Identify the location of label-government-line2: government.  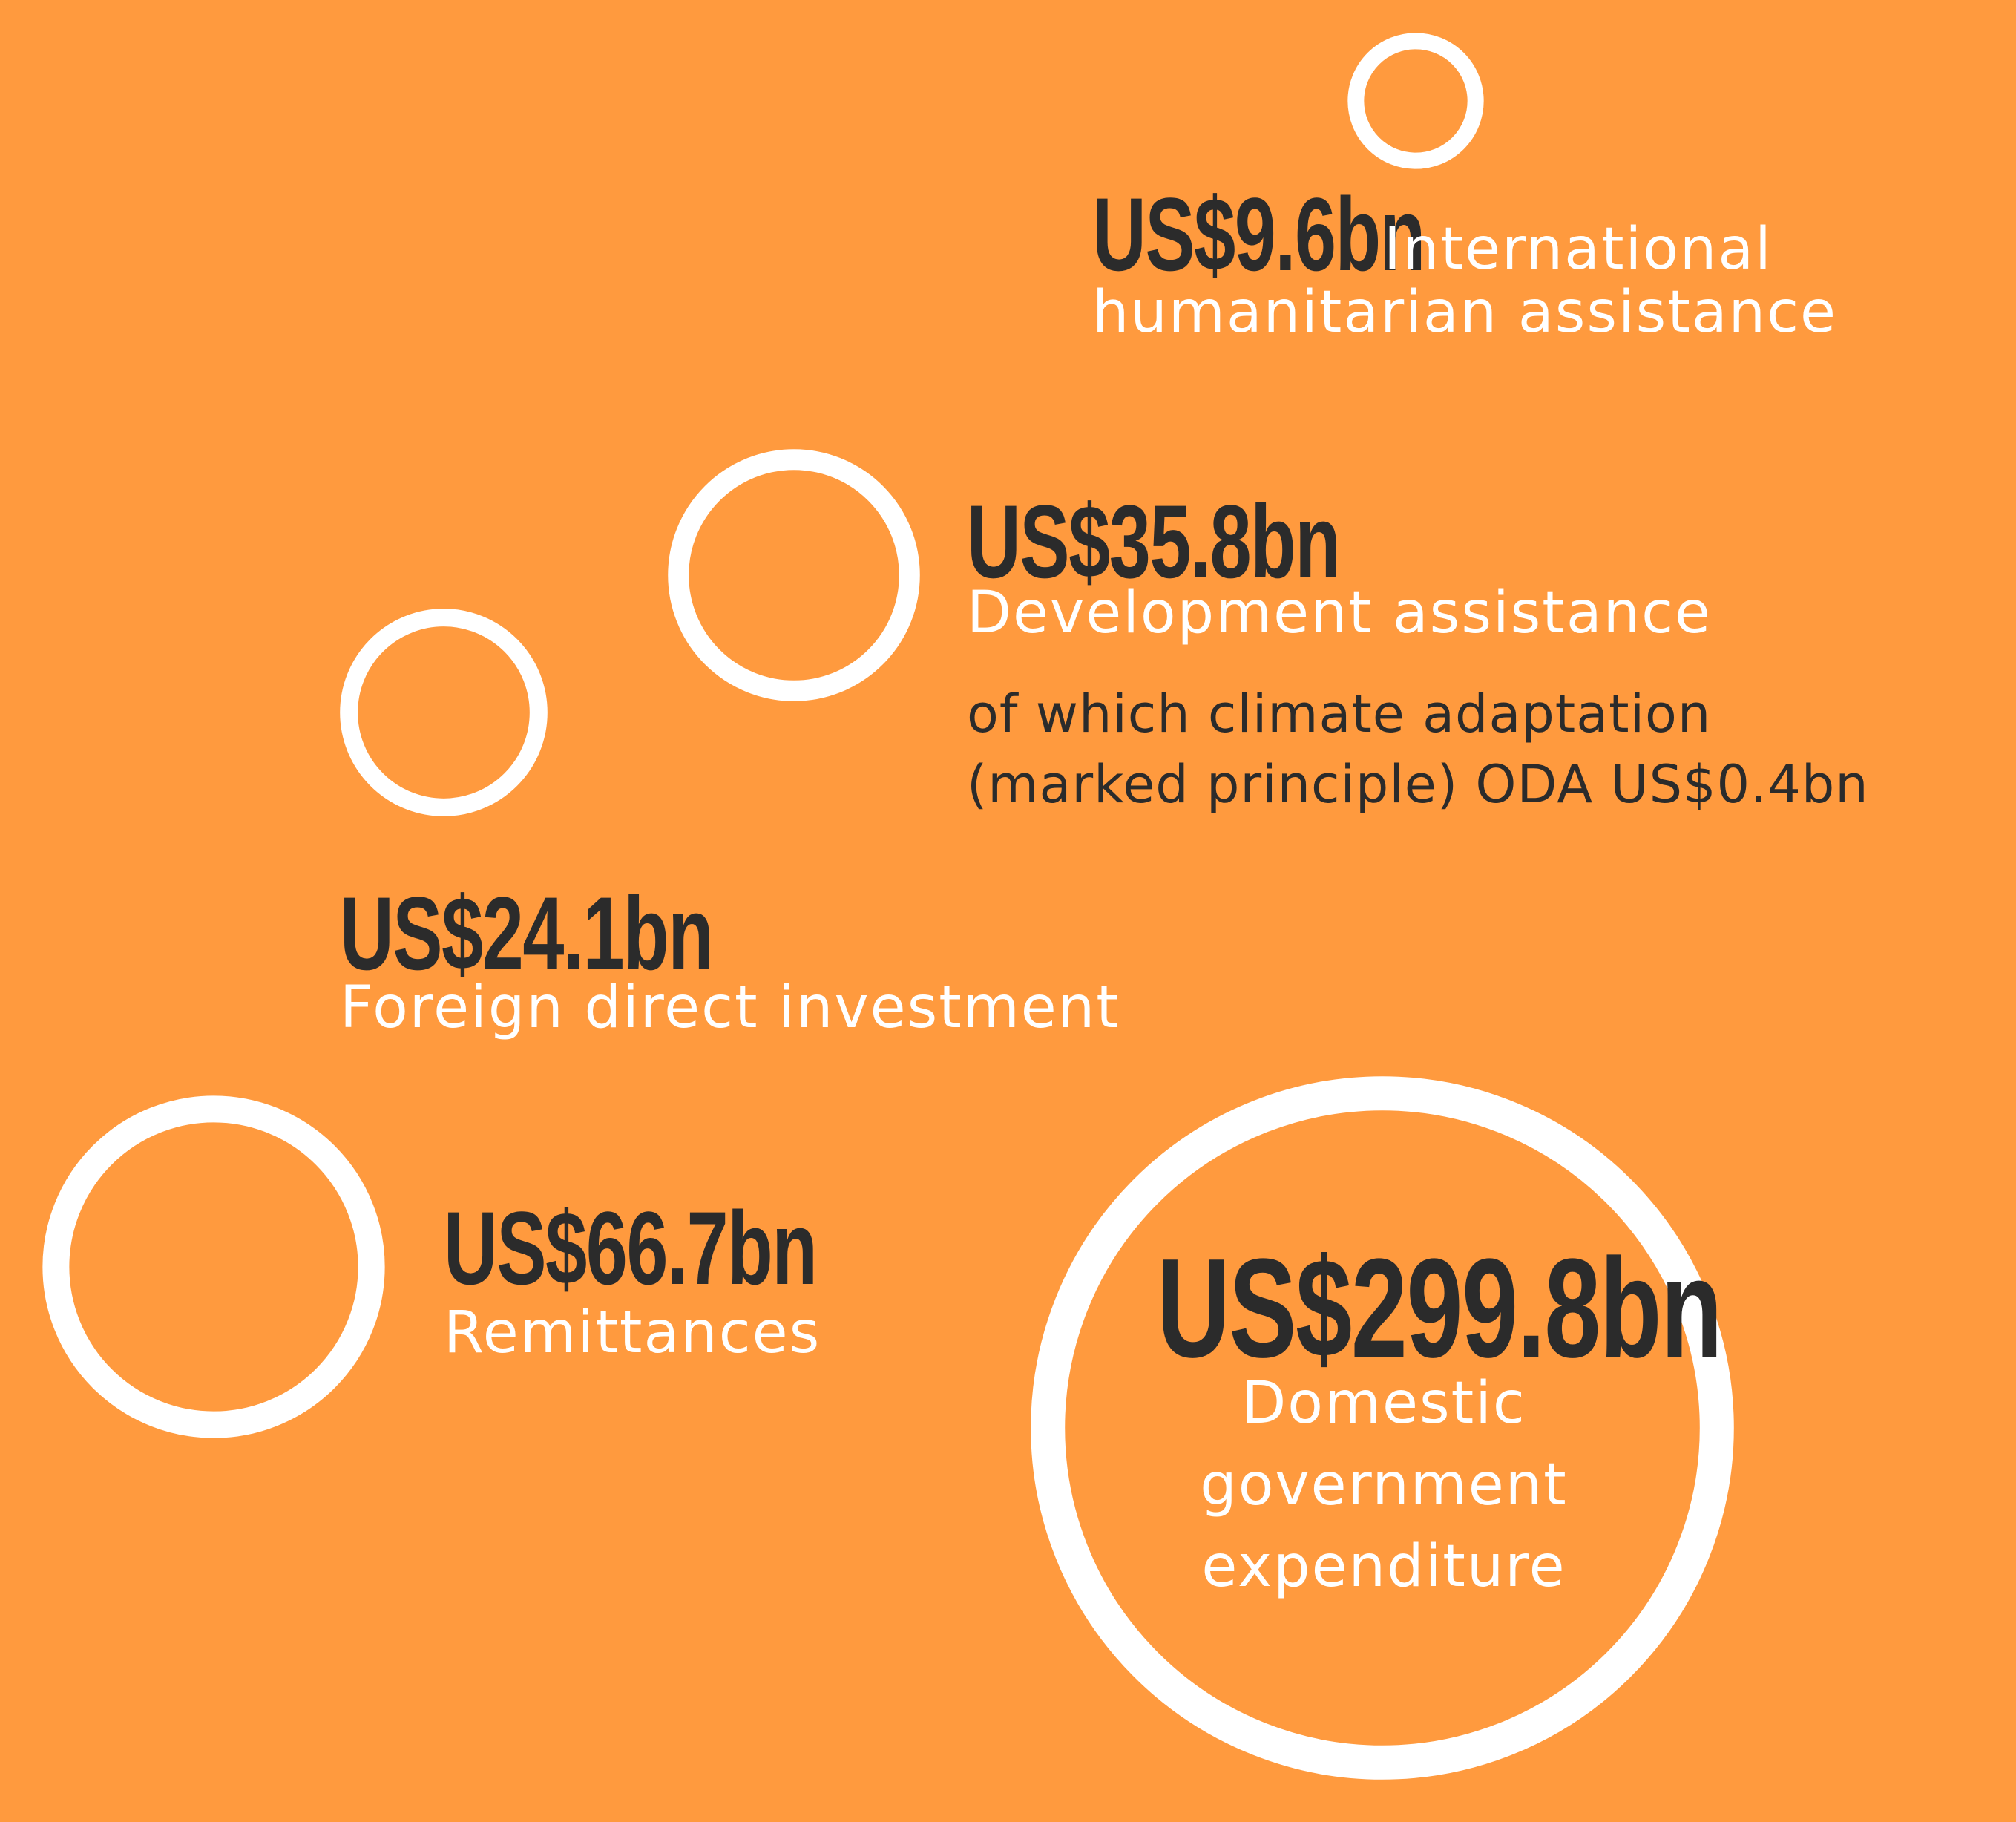
(1384, 1485).